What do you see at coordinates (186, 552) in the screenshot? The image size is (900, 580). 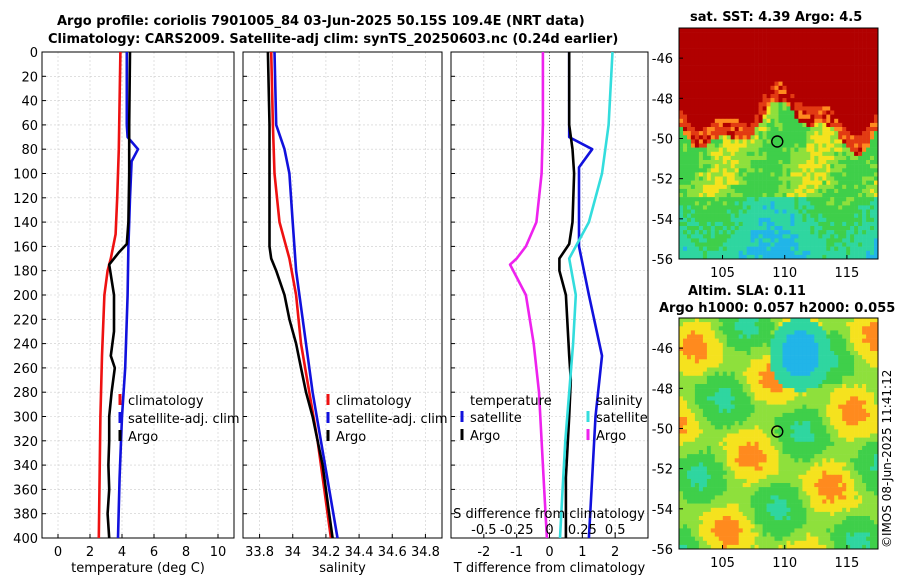 I see `x-tick-label: 8` at bounding box center [186, 552].